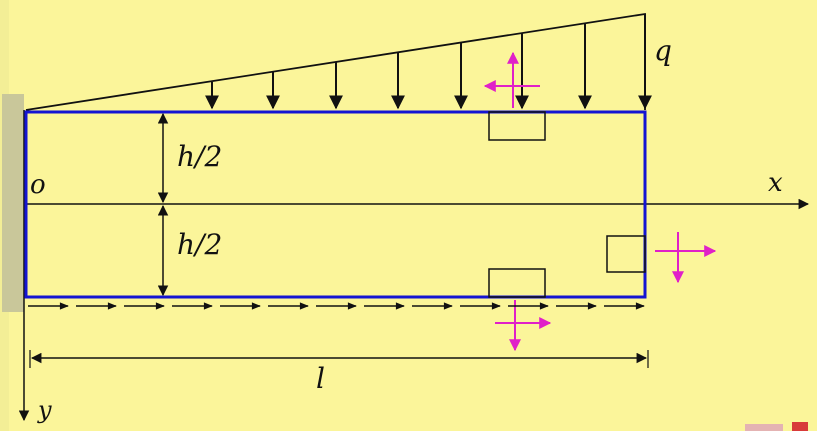 This screenshot has width=817, height=431. What do you see at coordinates (511, 79) in the screenshot?
I see `stress-arrows-top` at bounding box center [511, 79].